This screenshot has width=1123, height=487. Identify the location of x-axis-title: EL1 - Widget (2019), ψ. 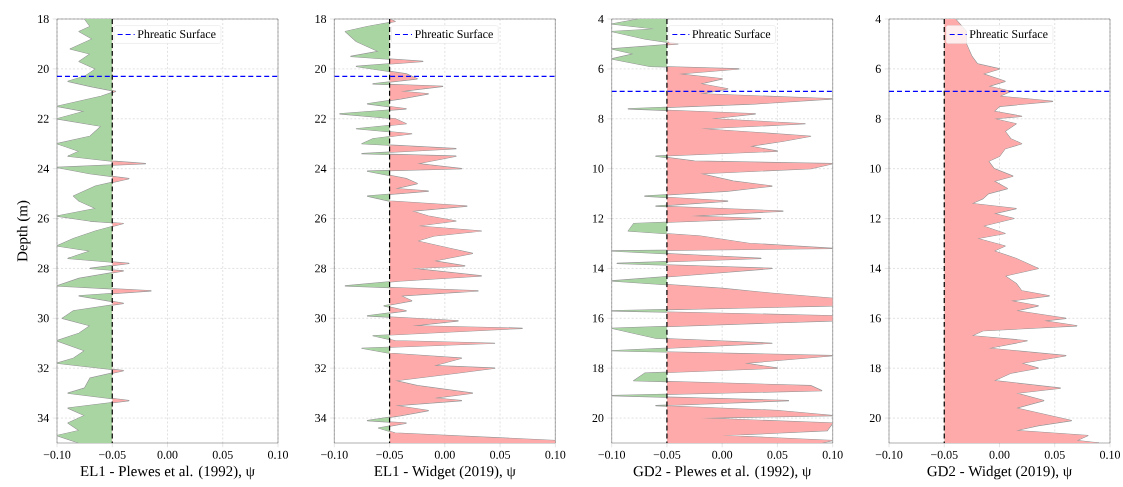
(445, 472).